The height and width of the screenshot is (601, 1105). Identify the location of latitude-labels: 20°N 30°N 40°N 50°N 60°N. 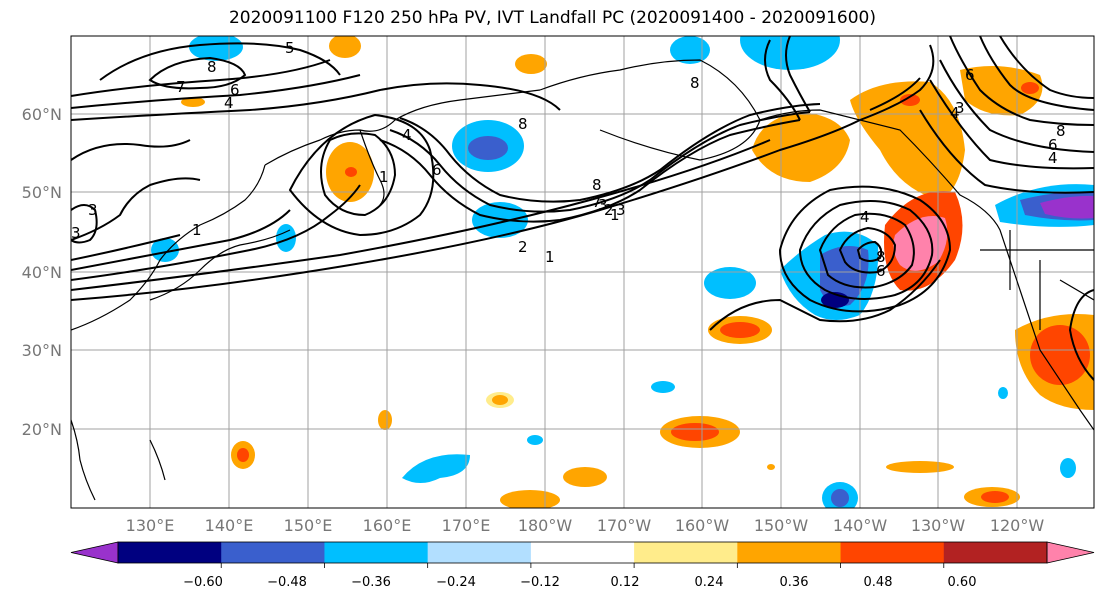
(42, 272).